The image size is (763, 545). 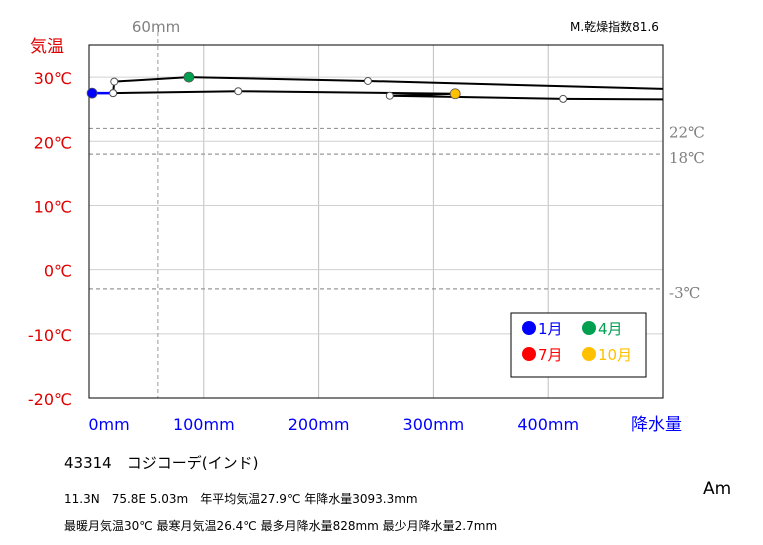 I want to click on y-tick-labels: 30℃ 20℃ 10℃ 0℃ -10℃ -20℃, so click(x=50, y=239).